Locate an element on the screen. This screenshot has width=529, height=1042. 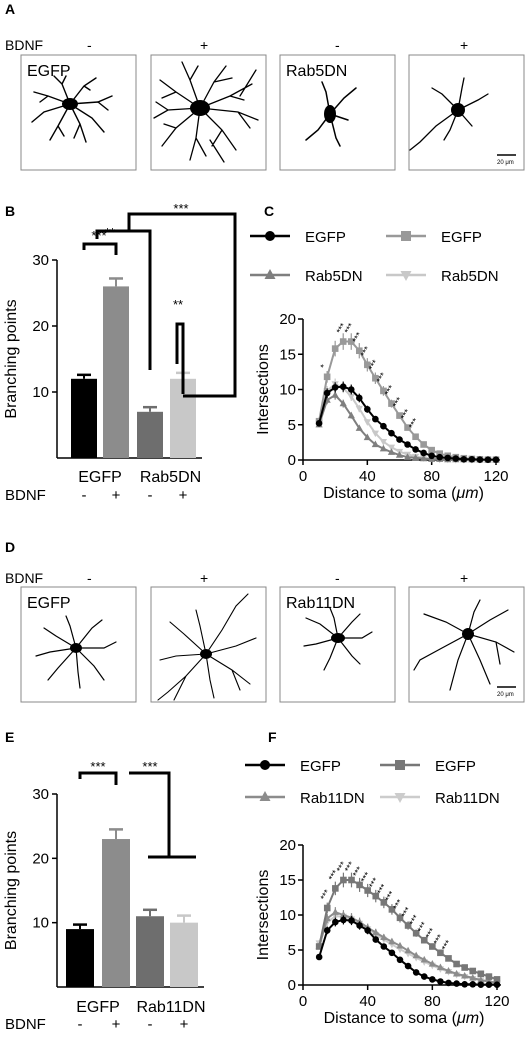
box-label-a-1: EGFP is located at coordinates (49, 71).